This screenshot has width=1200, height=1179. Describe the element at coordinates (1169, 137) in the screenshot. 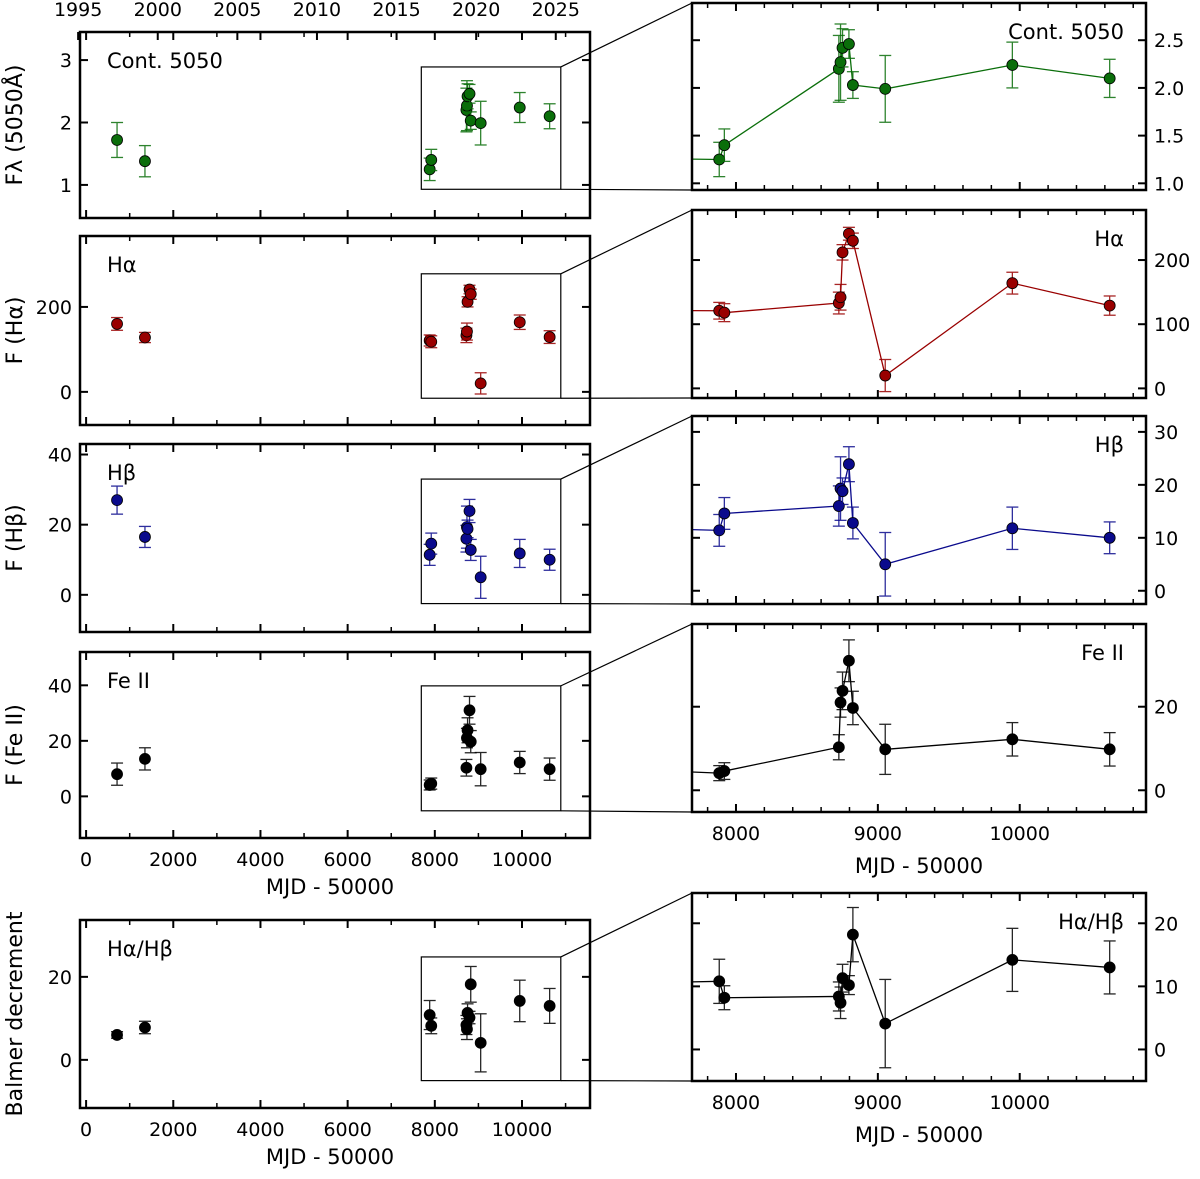

I see `y-tick-label-right: 1.5` at that location.